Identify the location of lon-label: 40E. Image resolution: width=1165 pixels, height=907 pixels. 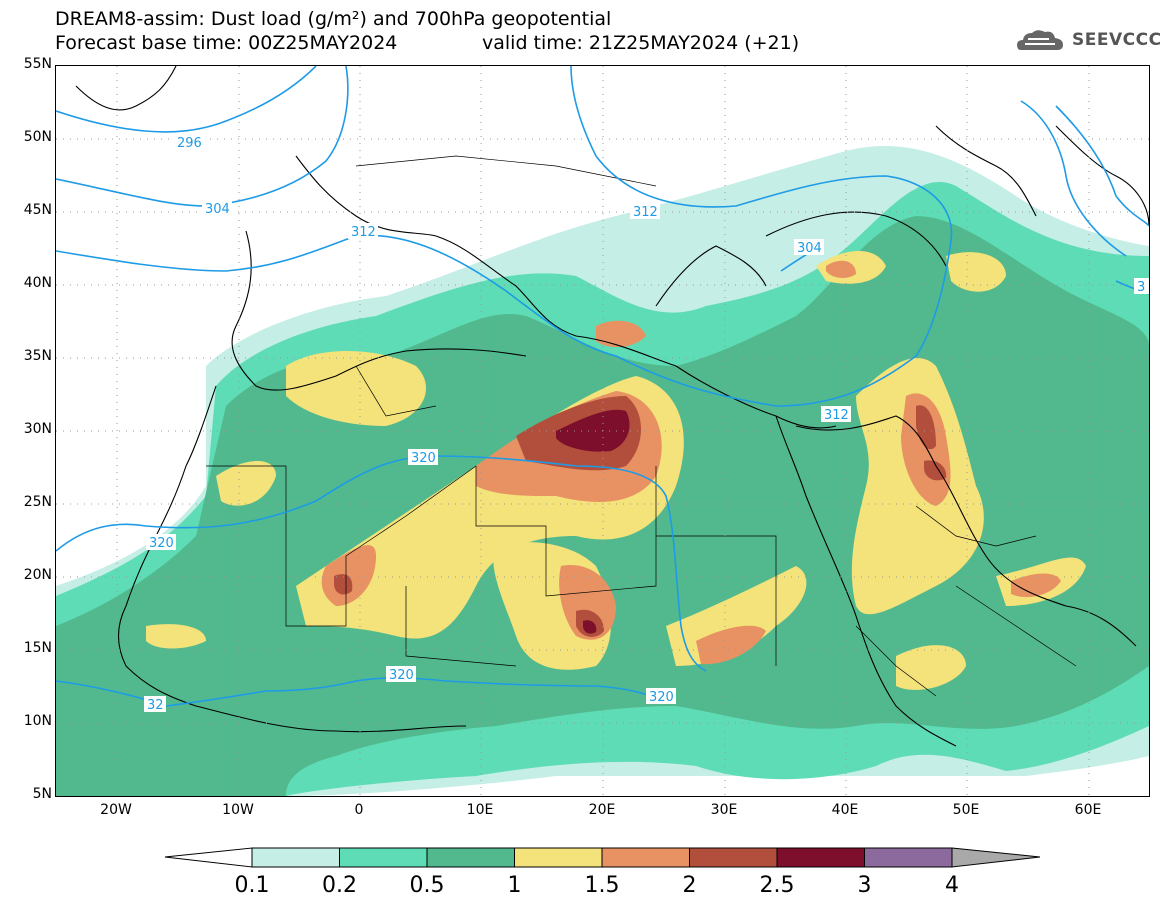
(845, 810).